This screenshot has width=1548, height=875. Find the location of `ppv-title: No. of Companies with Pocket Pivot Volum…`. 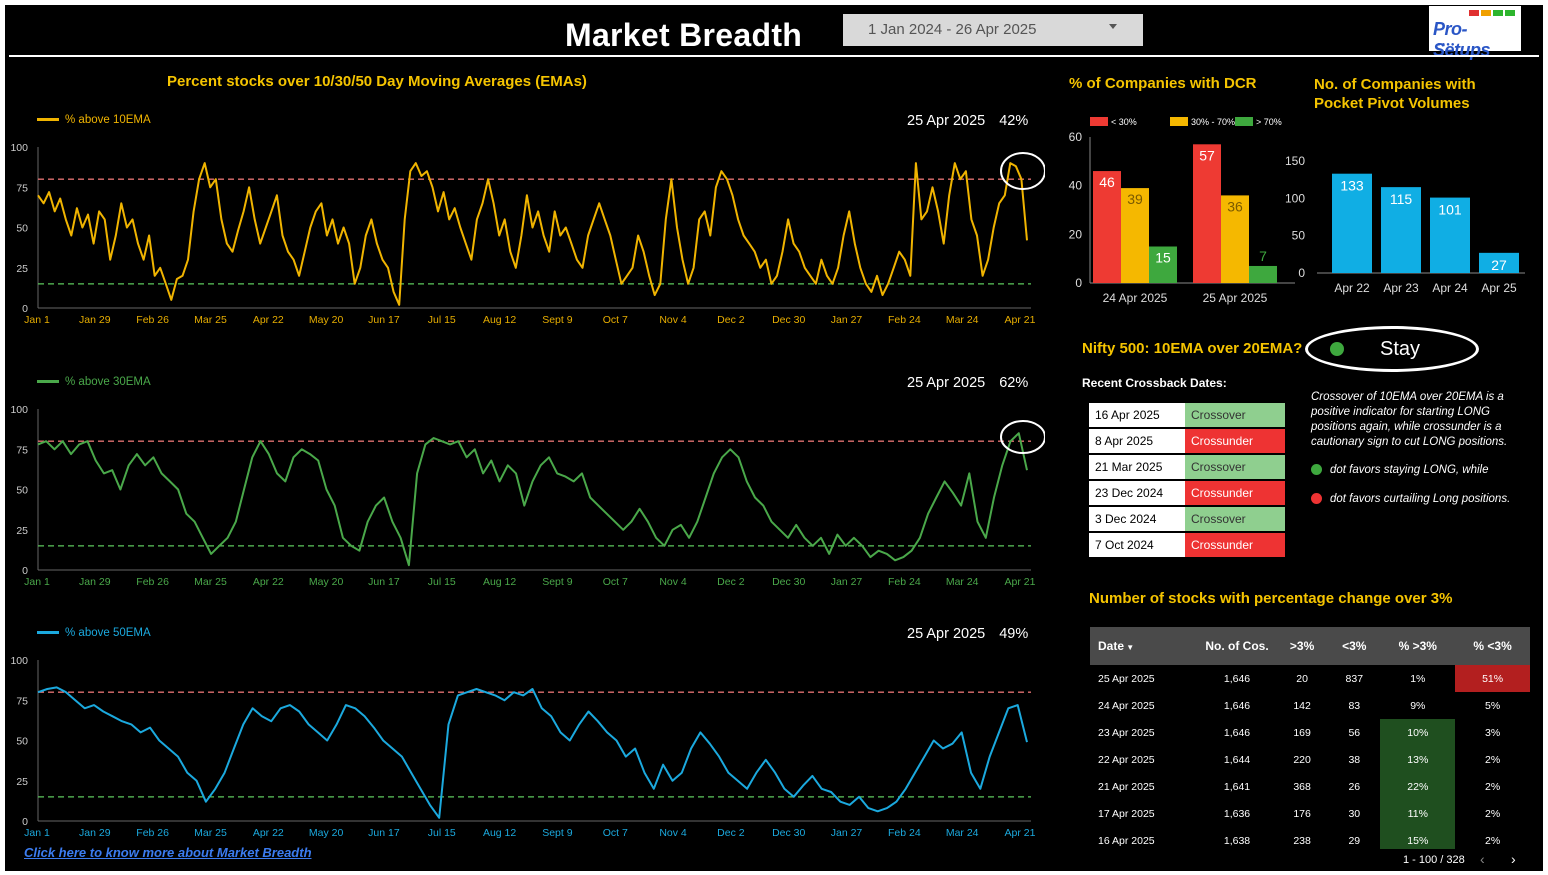

ppv-title: No. of Companies with Pocket Pivot Volum… is located at coordinates (1395, 94).